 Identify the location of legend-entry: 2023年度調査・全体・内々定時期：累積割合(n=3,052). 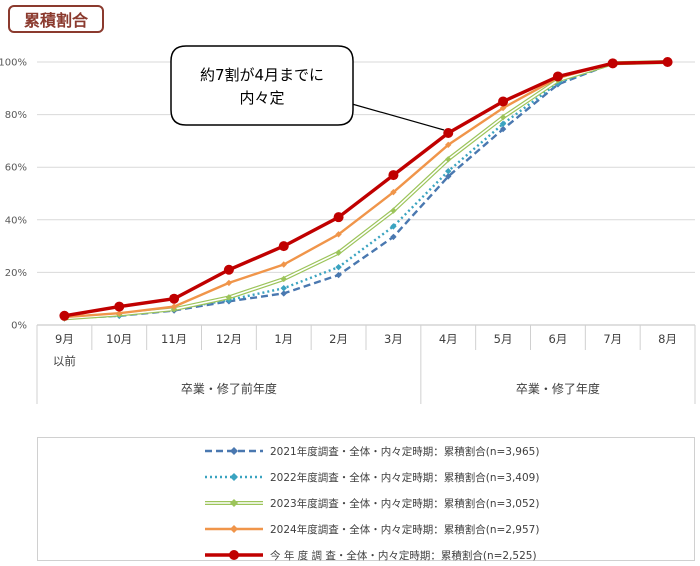
(366, 504).